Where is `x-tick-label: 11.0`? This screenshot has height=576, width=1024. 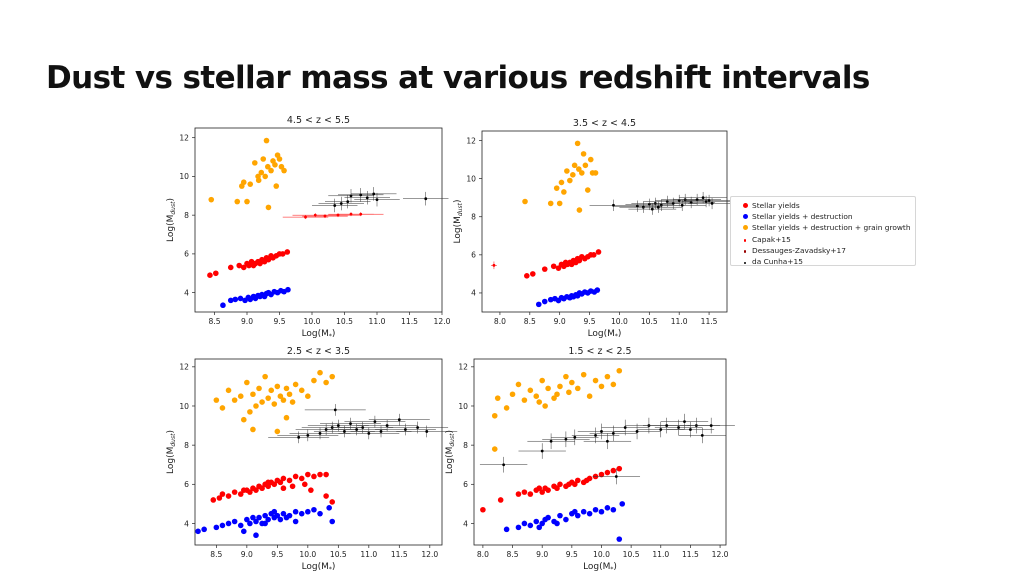 x-tick-label: 11.0 is located at coordinates (368, 554).